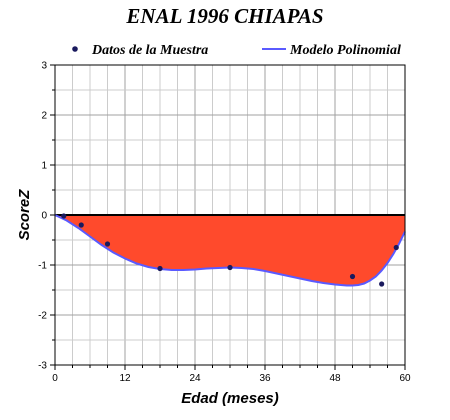  Describe the element at coordinates (55, 378) in the screenshot. I see `x-tick-label: 0` at that location.